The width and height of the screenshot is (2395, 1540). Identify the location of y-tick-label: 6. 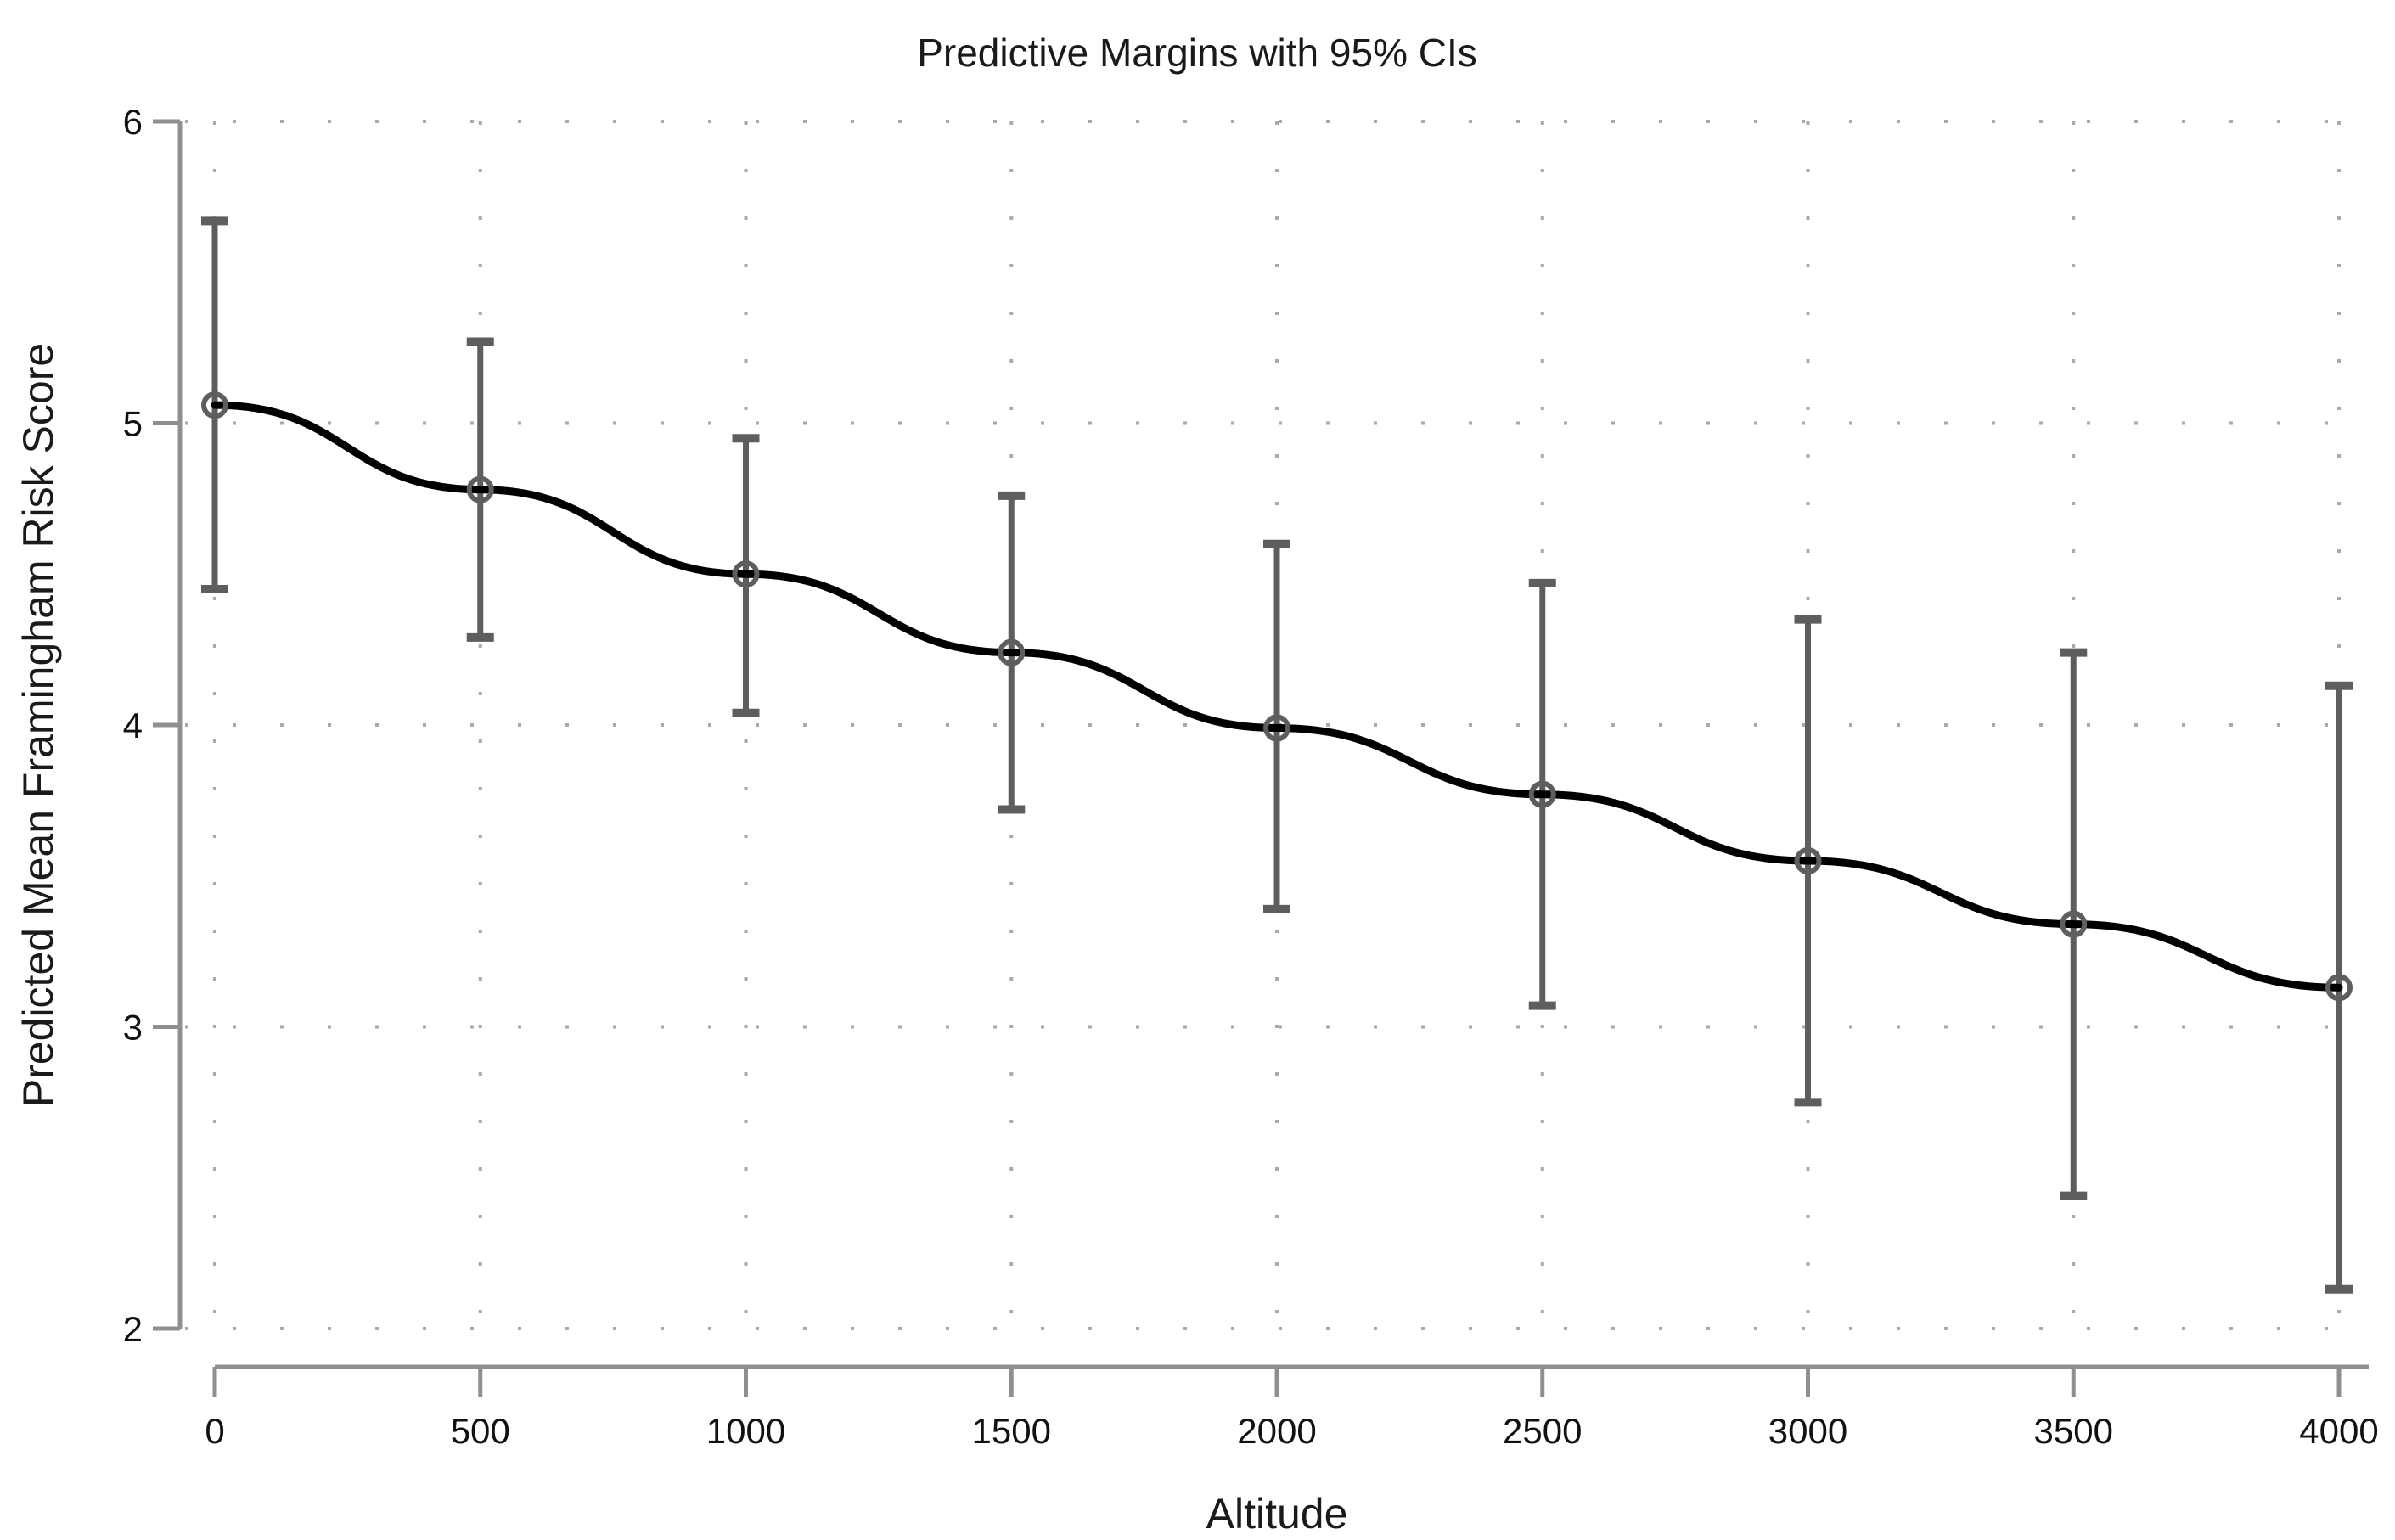
(133, 122).